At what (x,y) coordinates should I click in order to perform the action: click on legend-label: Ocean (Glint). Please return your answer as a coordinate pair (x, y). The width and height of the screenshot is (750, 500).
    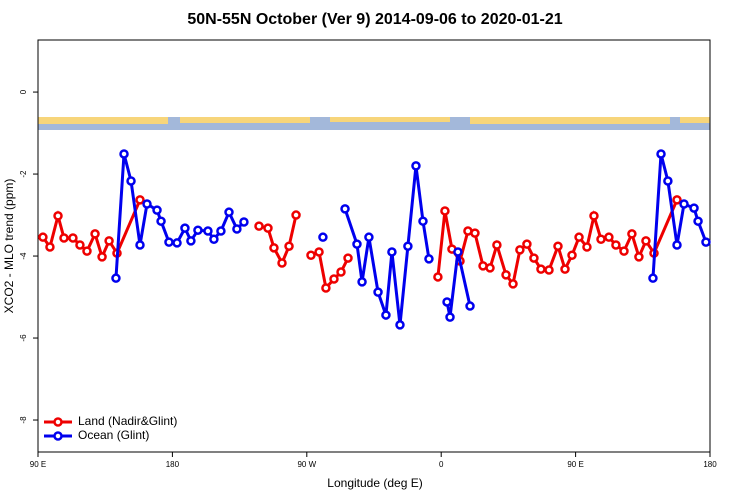
    Looking at the image, I should click on (113, 435).